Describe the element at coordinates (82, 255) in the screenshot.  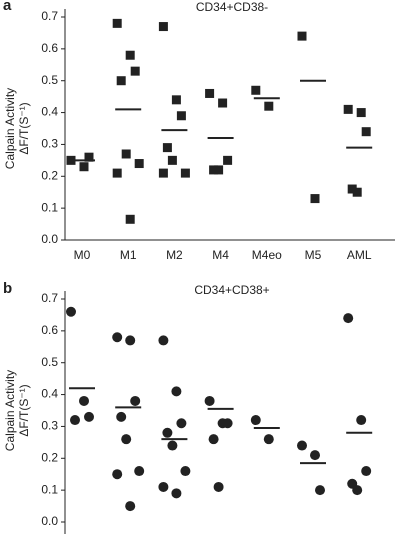
I see `x-tick-label: M0` at that location.